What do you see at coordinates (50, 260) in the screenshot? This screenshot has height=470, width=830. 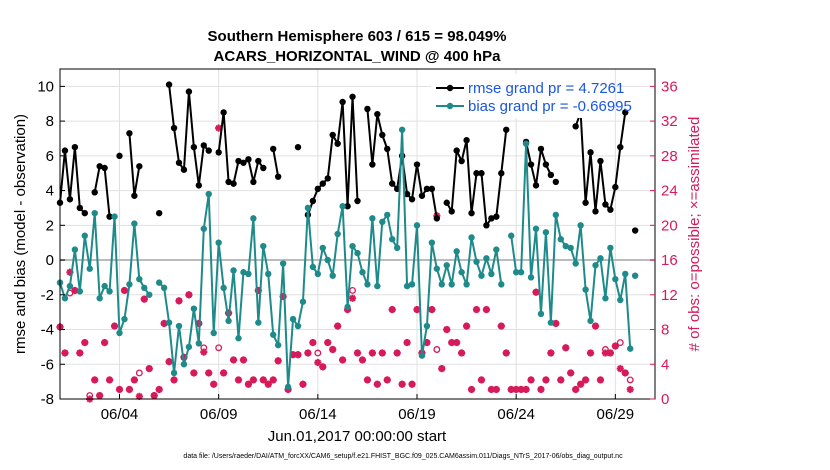 I see `left-tick-label: 0` at bounding box center [50, 260].